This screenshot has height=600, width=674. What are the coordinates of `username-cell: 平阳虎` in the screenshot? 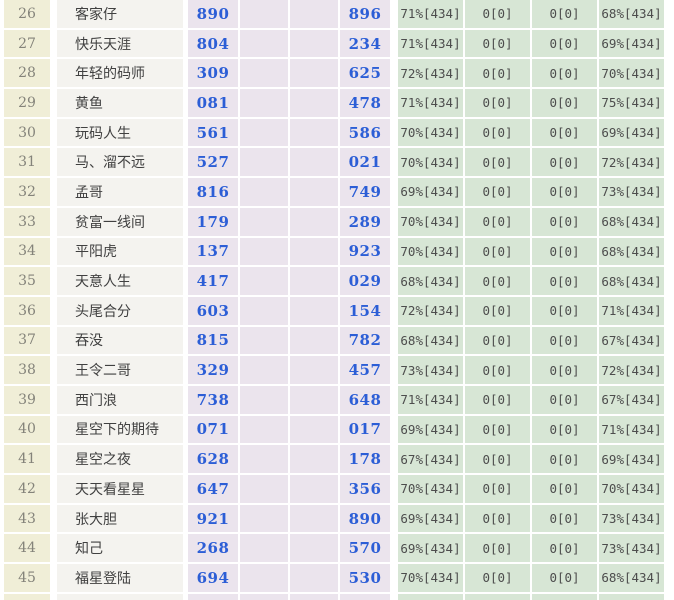 It's located at (122, 251).